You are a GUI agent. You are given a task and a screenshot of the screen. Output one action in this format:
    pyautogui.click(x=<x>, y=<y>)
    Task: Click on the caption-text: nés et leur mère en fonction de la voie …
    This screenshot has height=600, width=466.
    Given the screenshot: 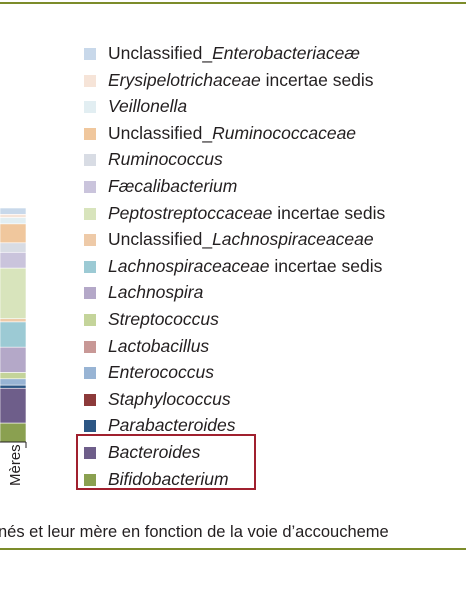 What is the action you would take?
    pyautogui.click(x=194, y=532)
    